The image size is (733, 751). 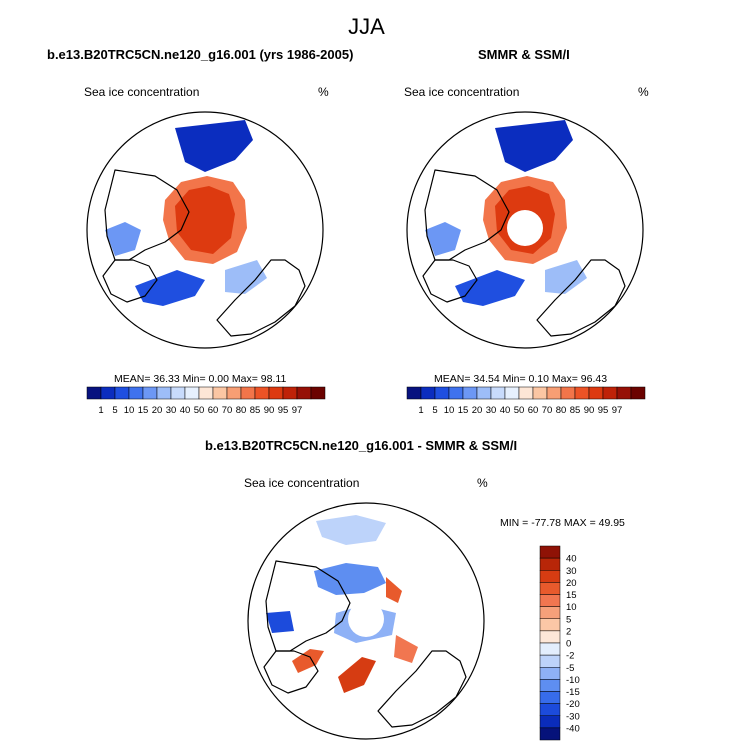 I want to click on ice-band-baffin, so click(x=214, y=146).